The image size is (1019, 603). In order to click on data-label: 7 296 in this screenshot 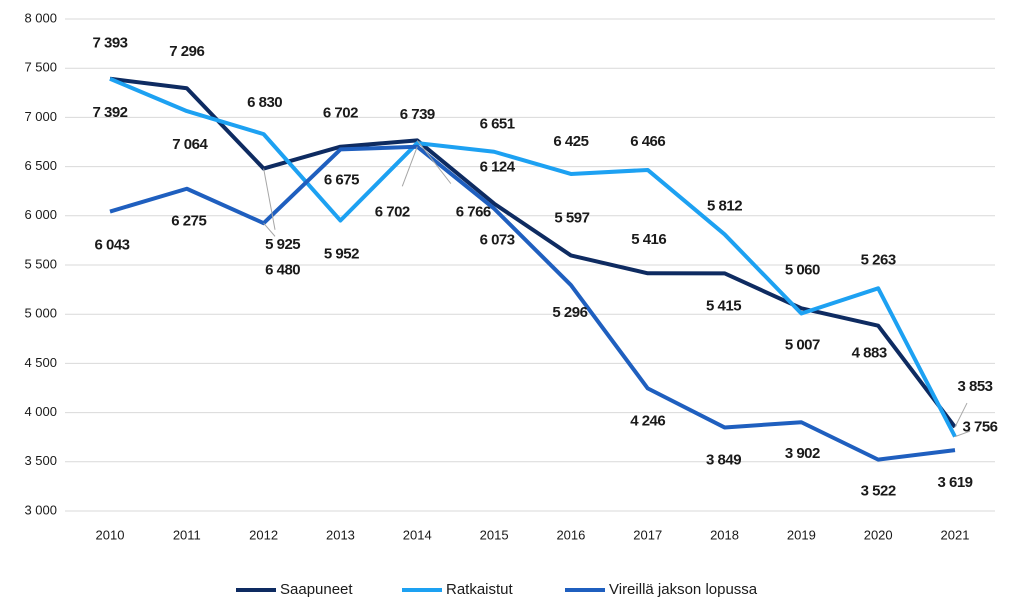, I will do `click(186, 51)`.